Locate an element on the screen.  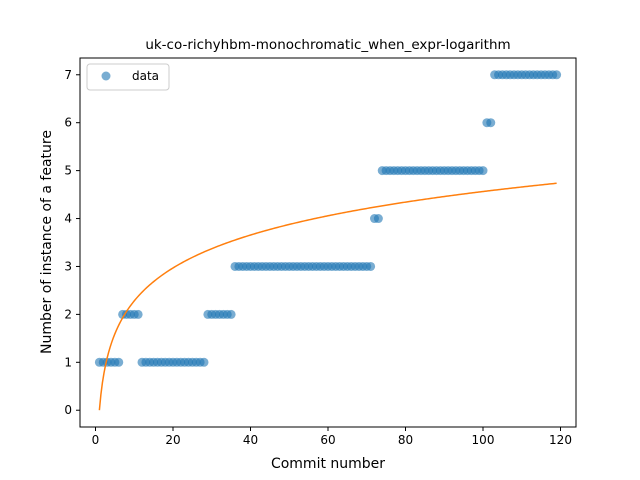
x-tick-label: 60 is located at coordinates (327, 440).